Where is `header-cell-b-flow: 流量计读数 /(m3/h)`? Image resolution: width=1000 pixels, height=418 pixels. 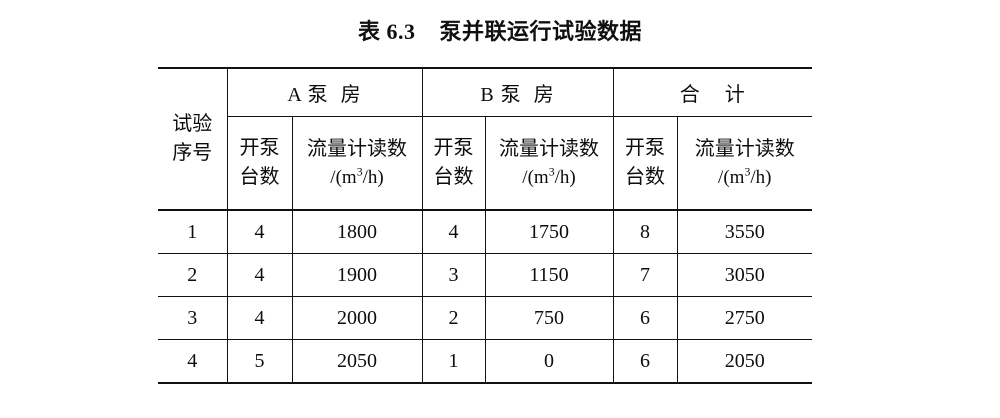
header-cell-b-flow: 流量计读数 /(m3/h) is located at coordinates (549, 163).